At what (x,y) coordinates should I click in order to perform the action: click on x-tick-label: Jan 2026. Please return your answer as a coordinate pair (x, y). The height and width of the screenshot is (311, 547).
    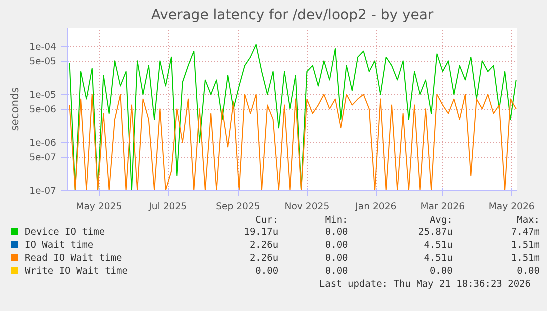
    Looking at the image, I should click on (375, 207).